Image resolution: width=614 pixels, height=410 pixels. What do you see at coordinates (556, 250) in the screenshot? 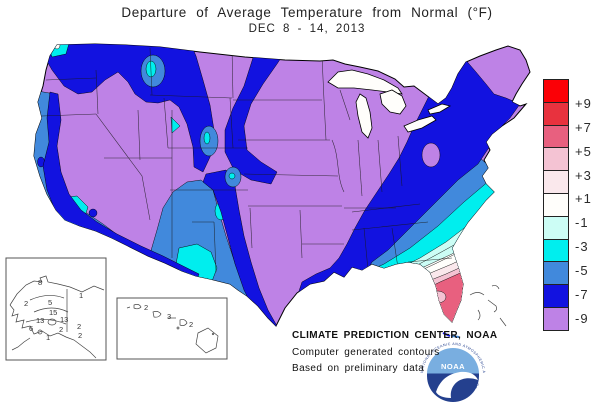
I see `legend-swatch-cyan` at bounding box center [556, 250].